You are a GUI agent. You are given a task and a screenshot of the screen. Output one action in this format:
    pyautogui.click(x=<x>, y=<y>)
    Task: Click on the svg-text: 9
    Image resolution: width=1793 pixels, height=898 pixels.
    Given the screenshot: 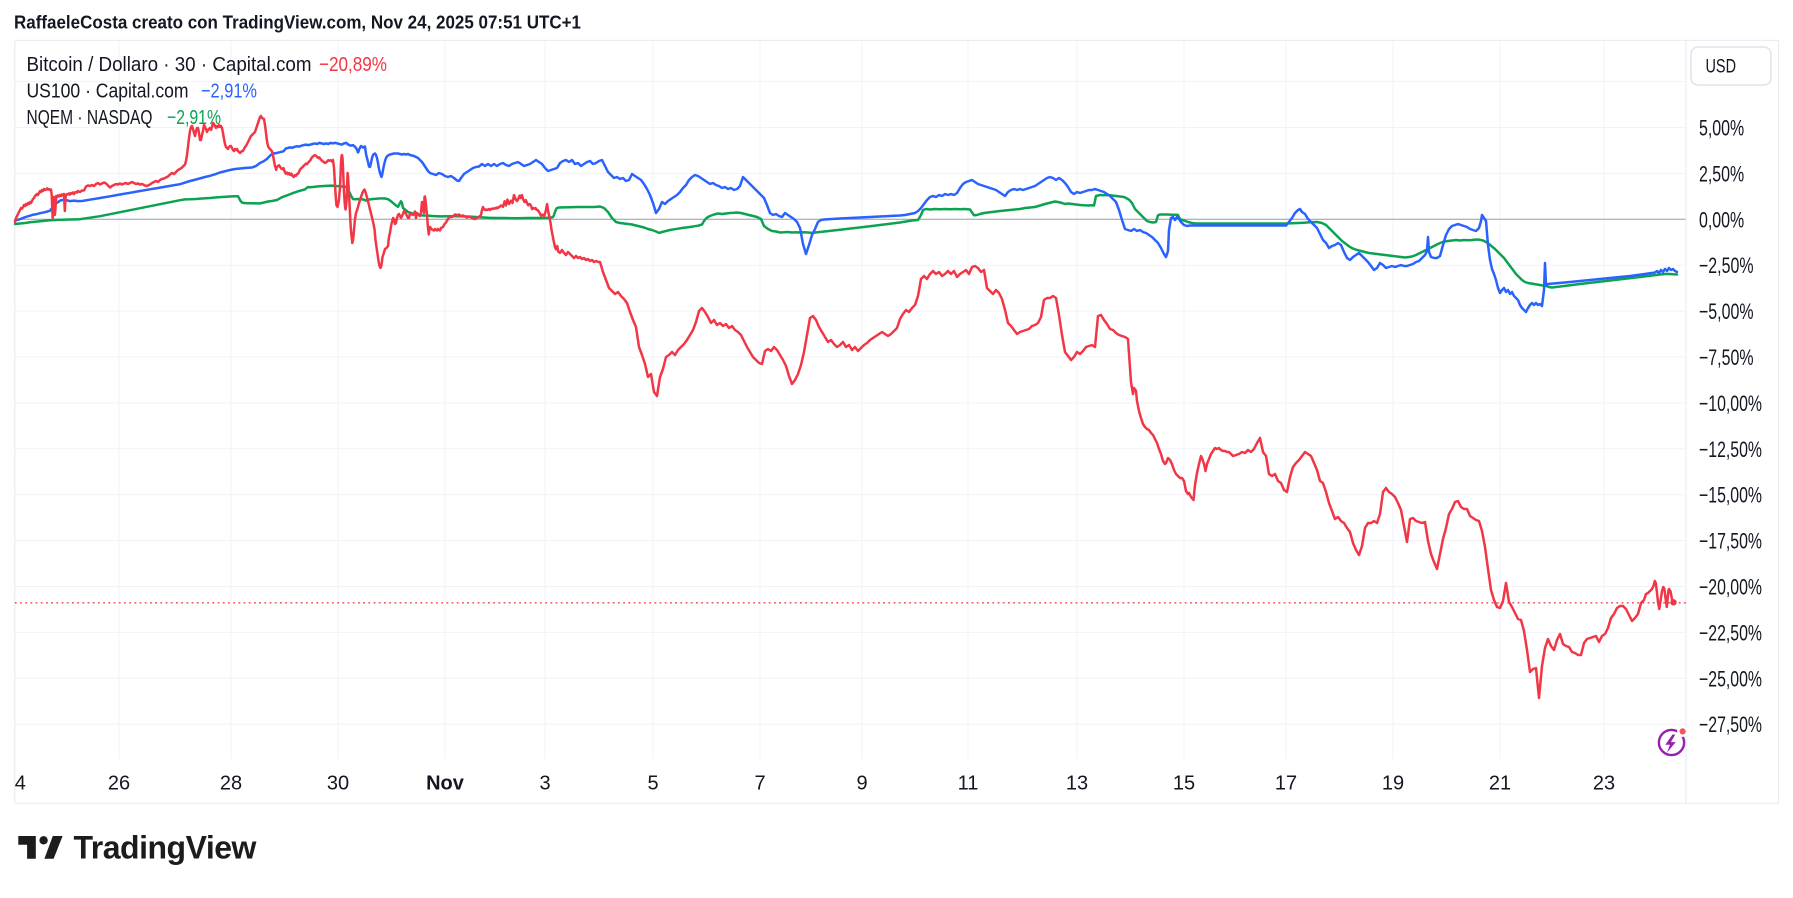 What is the action you would take?
    pyautogui.click(x=861, y=784)
    